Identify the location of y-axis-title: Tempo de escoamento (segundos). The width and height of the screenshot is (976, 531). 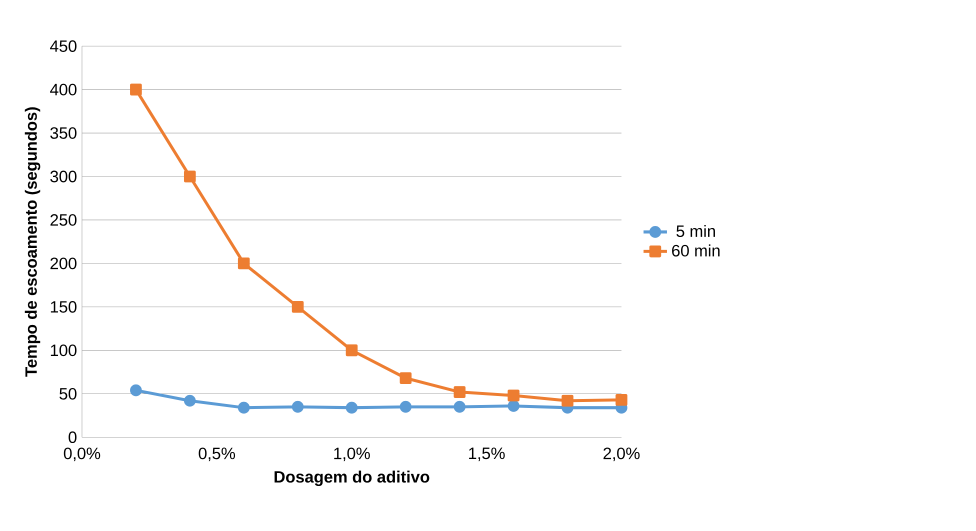
(32, 242).